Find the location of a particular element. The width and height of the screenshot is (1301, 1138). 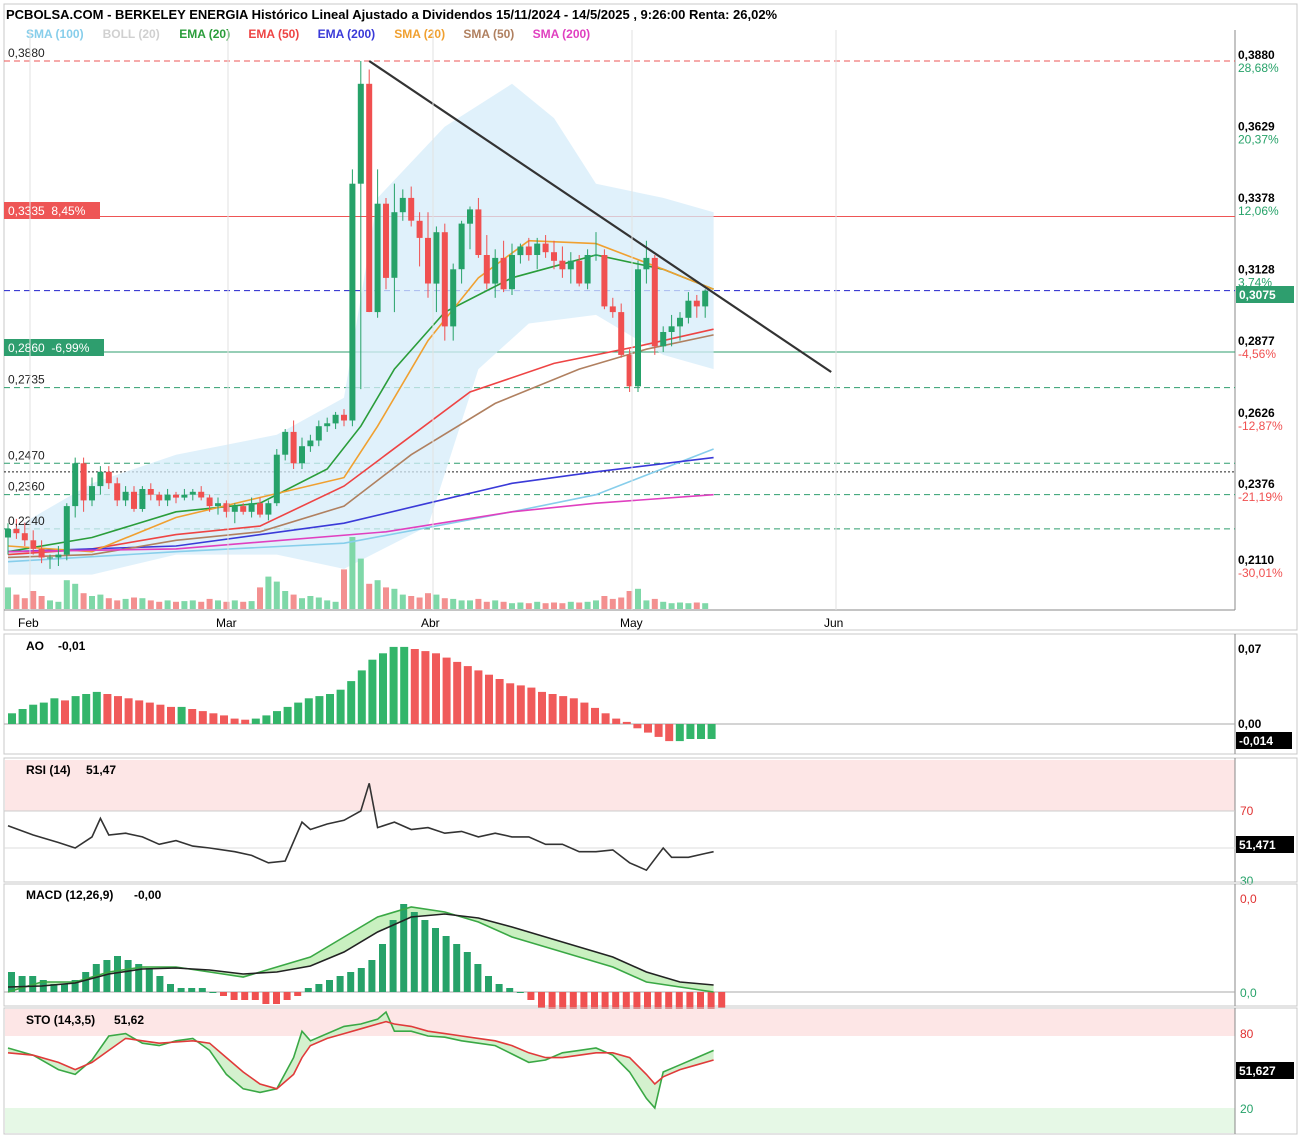

rsi-last-box is located at coordinates (1265, 844).